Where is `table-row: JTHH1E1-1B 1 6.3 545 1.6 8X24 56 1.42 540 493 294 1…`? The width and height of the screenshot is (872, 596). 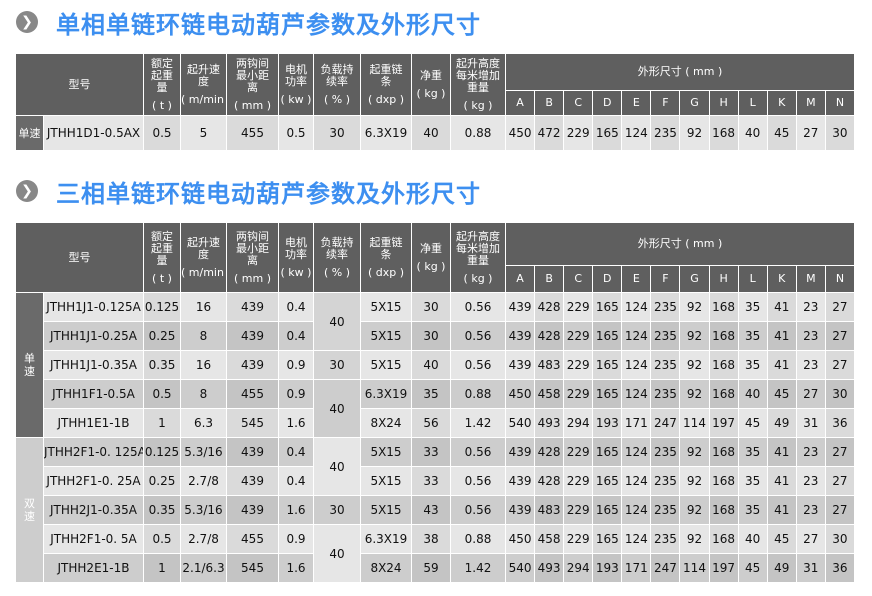 table-row: JTHH1E1-1B 1 6.3 545 1.6 8X24 56 1.42 540 493 294 1… is located at coordinates (436, 423).